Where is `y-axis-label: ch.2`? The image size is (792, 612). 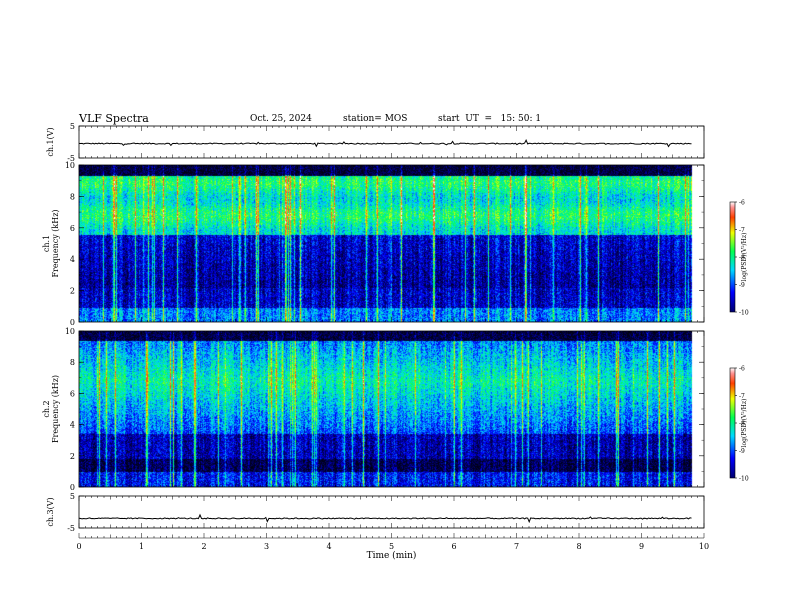
y-axis-label: ch.2 is located at coordinates (46, 408).